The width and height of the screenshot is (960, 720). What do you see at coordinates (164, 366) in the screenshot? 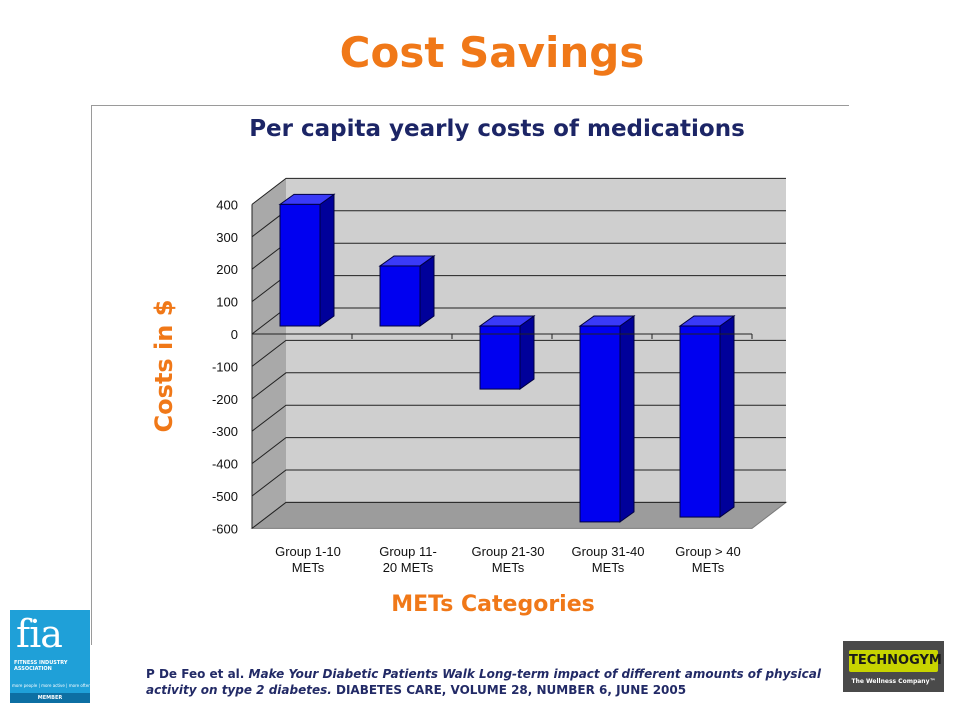
I see `y-axis-label: Costs in $` at bounding box center [164, 366].